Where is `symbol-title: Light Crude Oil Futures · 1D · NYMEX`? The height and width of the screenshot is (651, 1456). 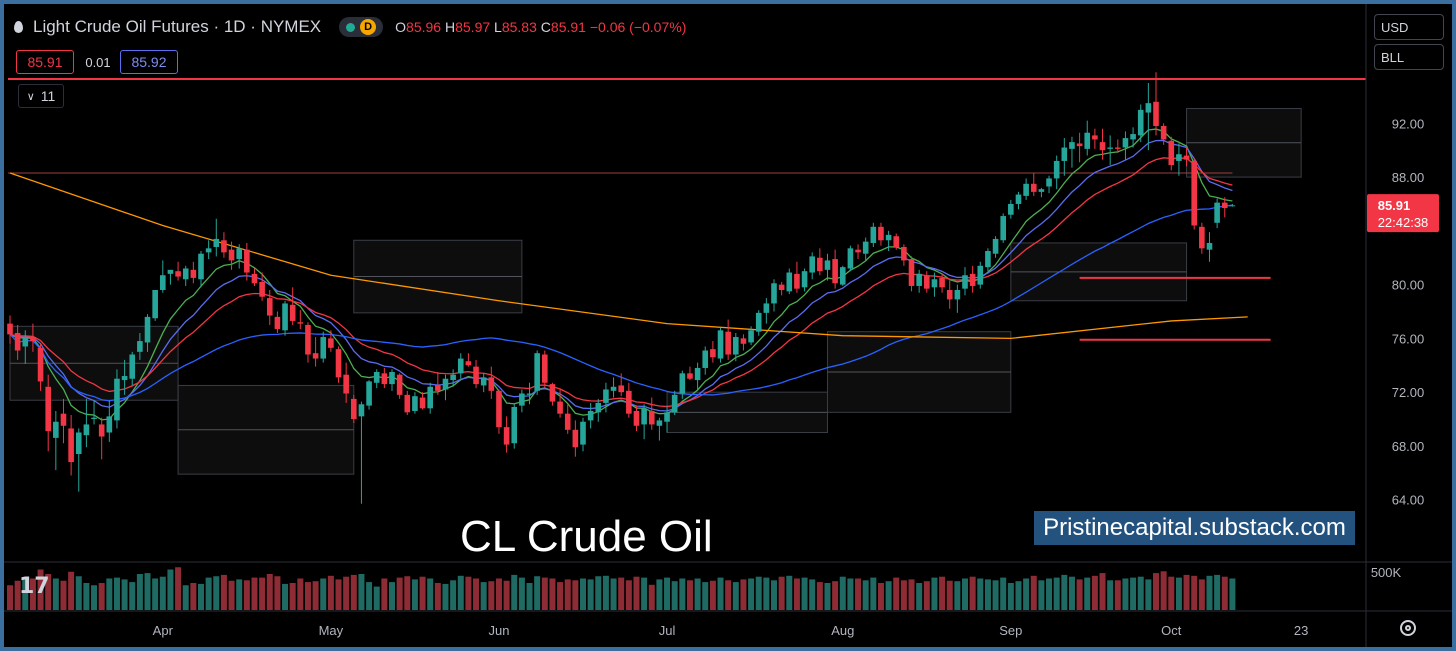
symbol-title: Light Crude Oil Futures · 1D · NYMEX is located at coordinates (177, 26).